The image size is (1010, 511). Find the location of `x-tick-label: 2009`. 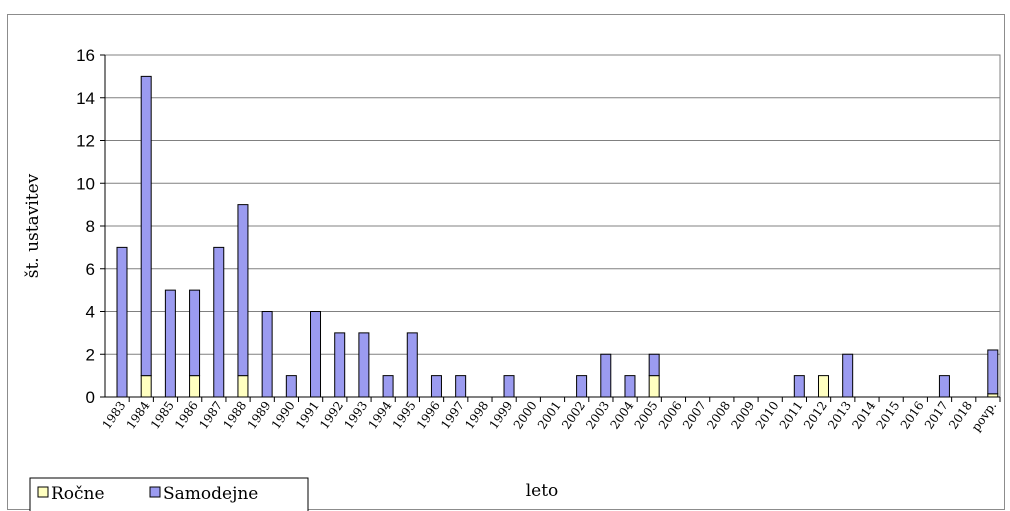

x-tick-label: 2009 is located at coordinates (742, 415).